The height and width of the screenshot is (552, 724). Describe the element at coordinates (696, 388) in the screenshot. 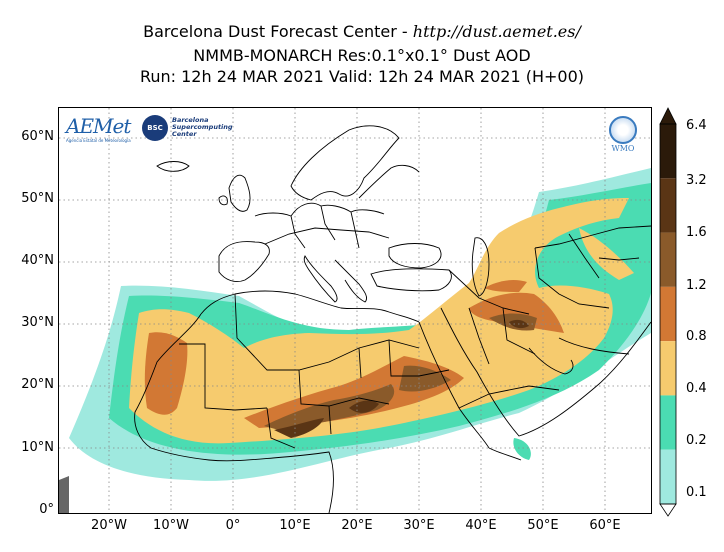

I see `colorbar-label-0.4: 0.4` at that location.